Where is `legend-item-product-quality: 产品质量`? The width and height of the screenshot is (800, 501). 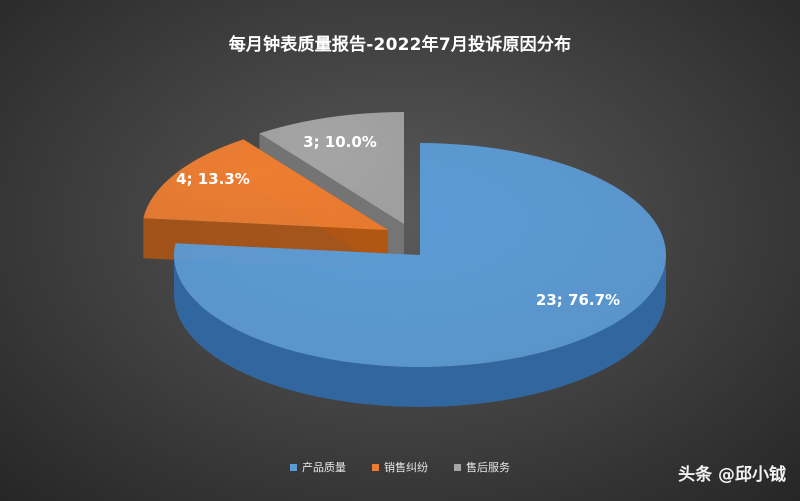 legend-item-product-quality: 产品质量 is located at coordinates (318, 467).